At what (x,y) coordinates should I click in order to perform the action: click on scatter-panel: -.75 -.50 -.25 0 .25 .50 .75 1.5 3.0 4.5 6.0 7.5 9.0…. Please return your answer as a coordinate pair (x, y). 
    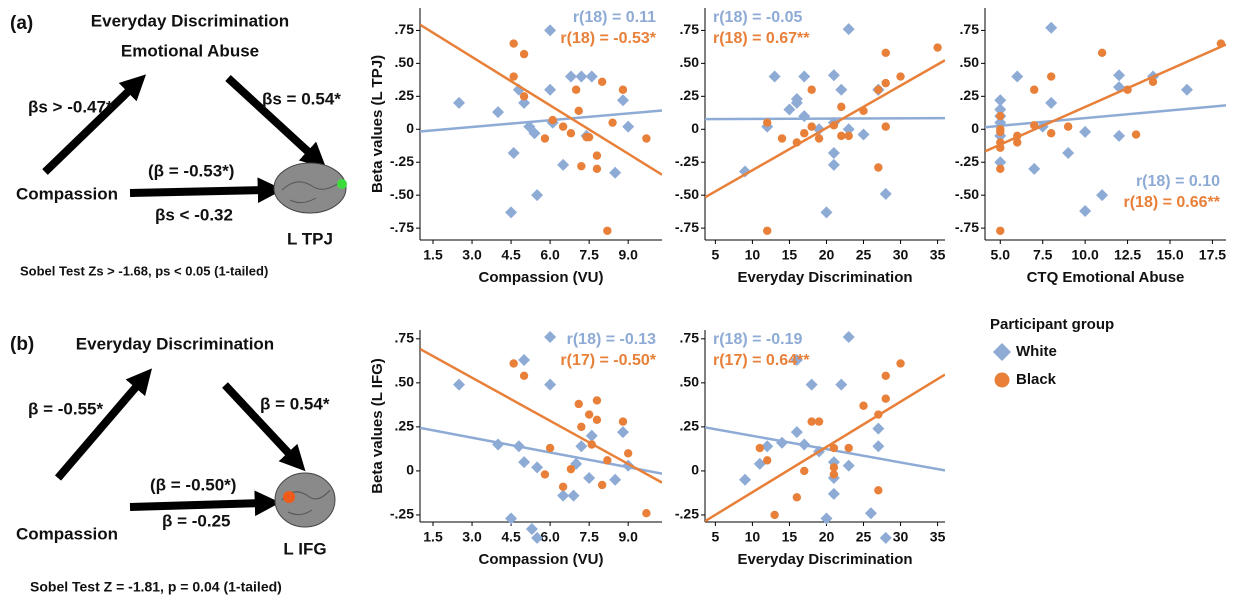
    Looking at the image, I should click on (515, 147).